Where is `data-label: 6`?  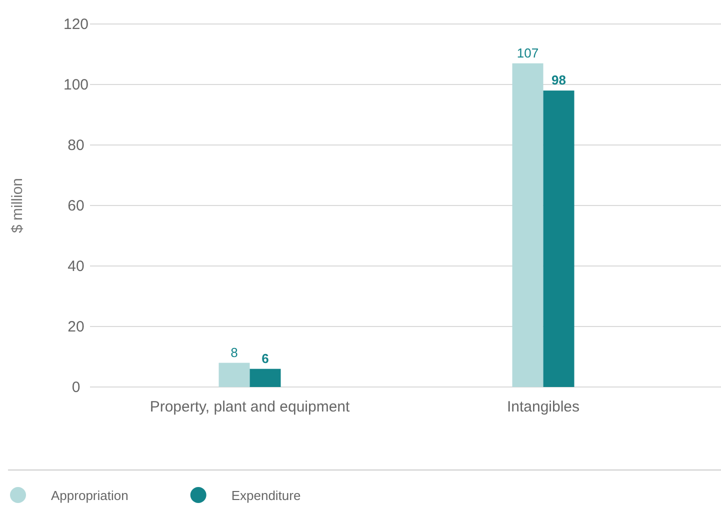
data-label: 6 is located at coordinates (265, 358).